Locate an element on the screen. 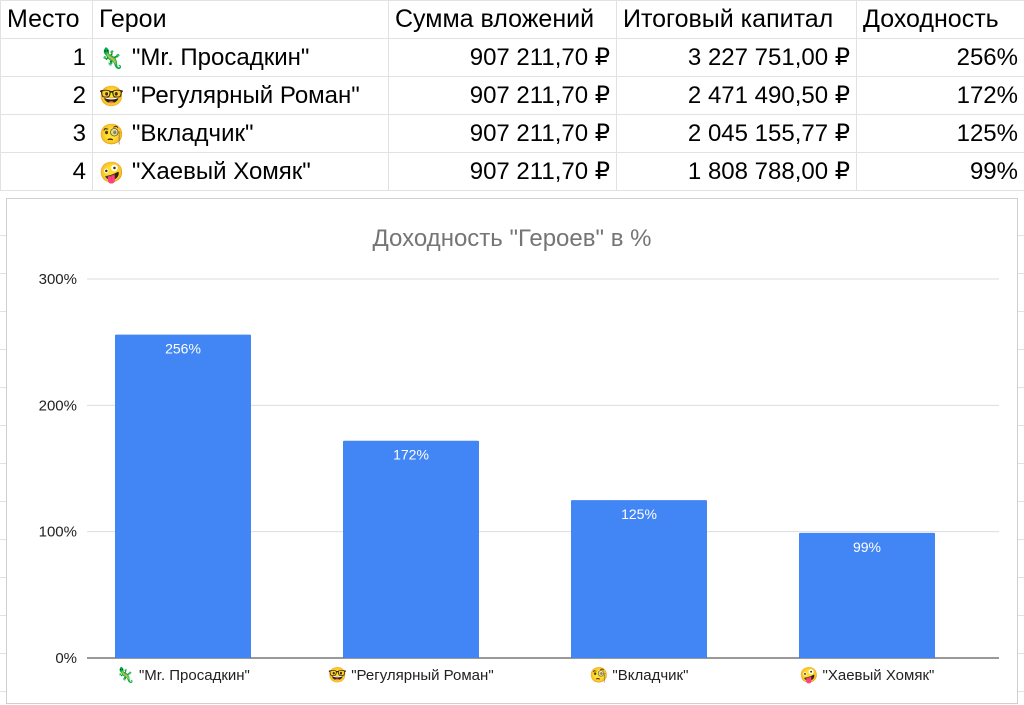 The image size is (1024, 705). hero-name: "Хаевый Хомяк" is located at coordinates (221, 172).